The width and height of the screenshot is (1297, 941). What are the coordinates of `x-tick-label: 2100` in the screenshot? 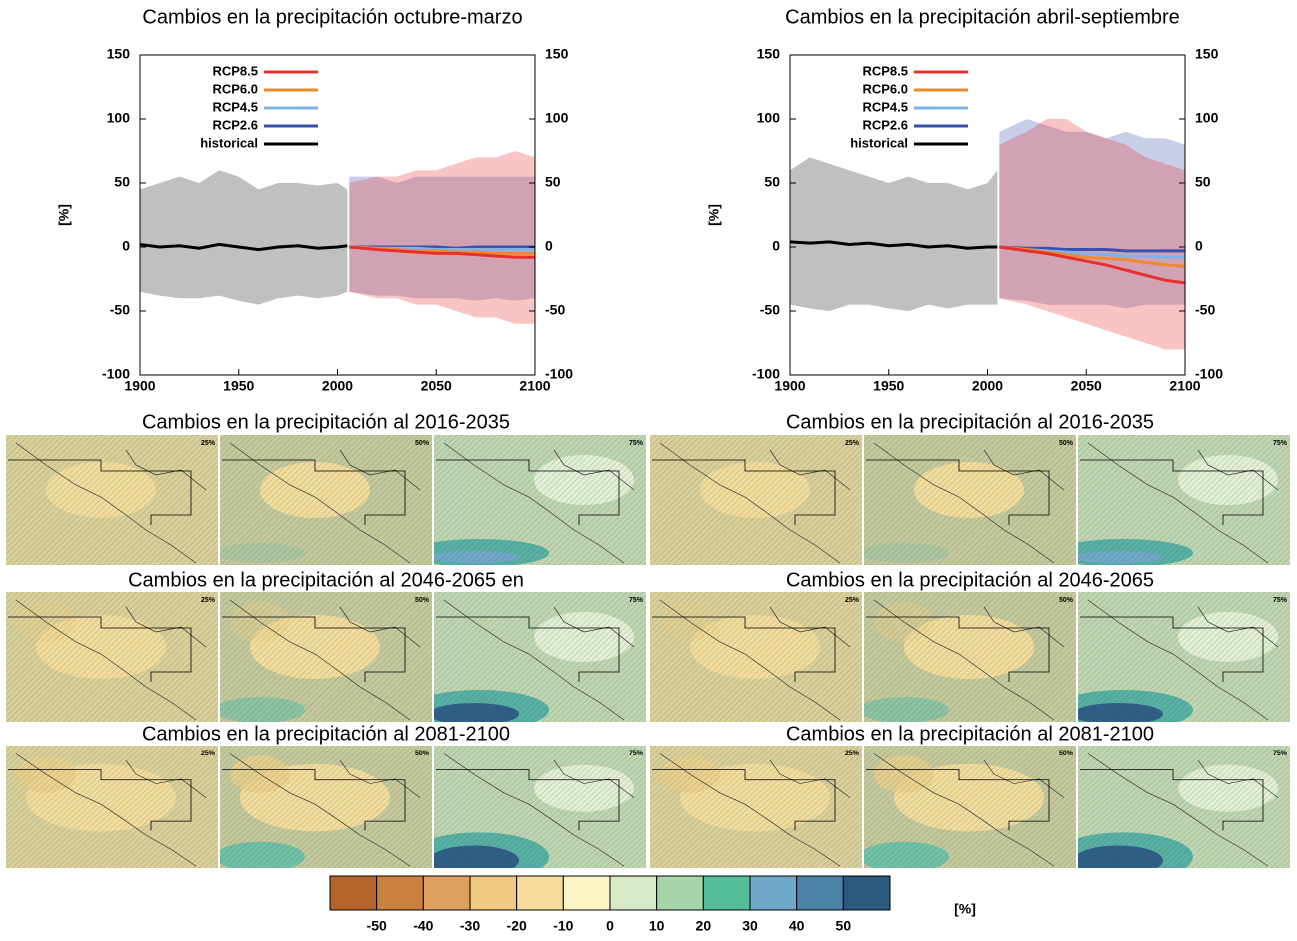 It's located at (534, 386).